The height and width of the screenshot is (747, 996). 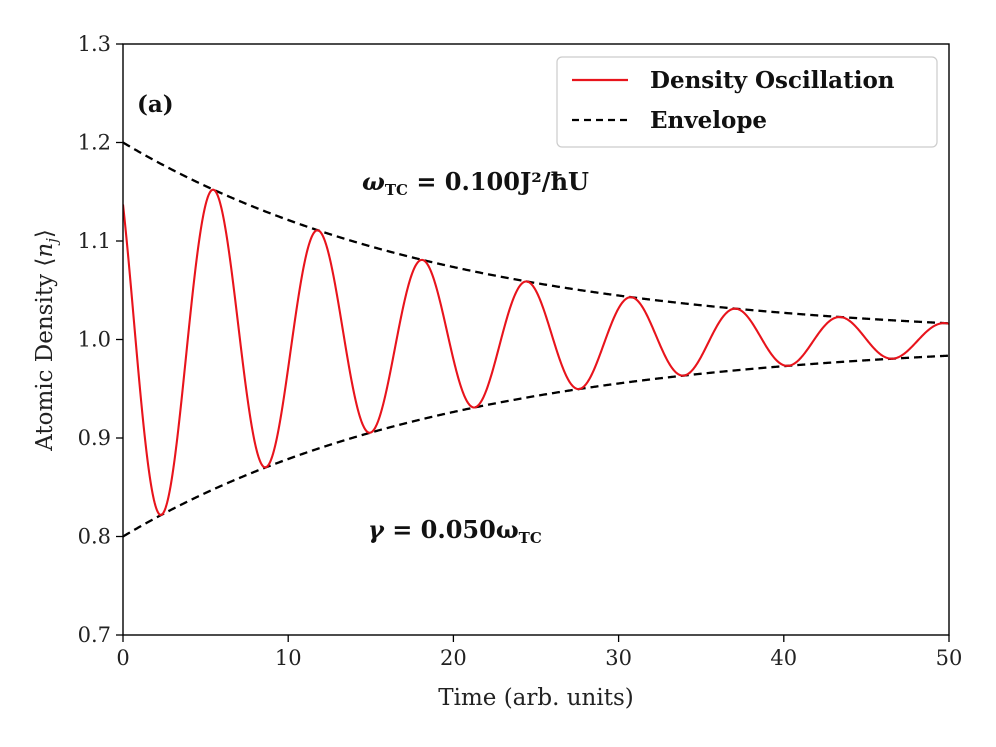 What do you see at coordinates (45, 359) in the screenshot?
I see `y-axis-title-main: Atomic Density` at bounding box center [45, 359].